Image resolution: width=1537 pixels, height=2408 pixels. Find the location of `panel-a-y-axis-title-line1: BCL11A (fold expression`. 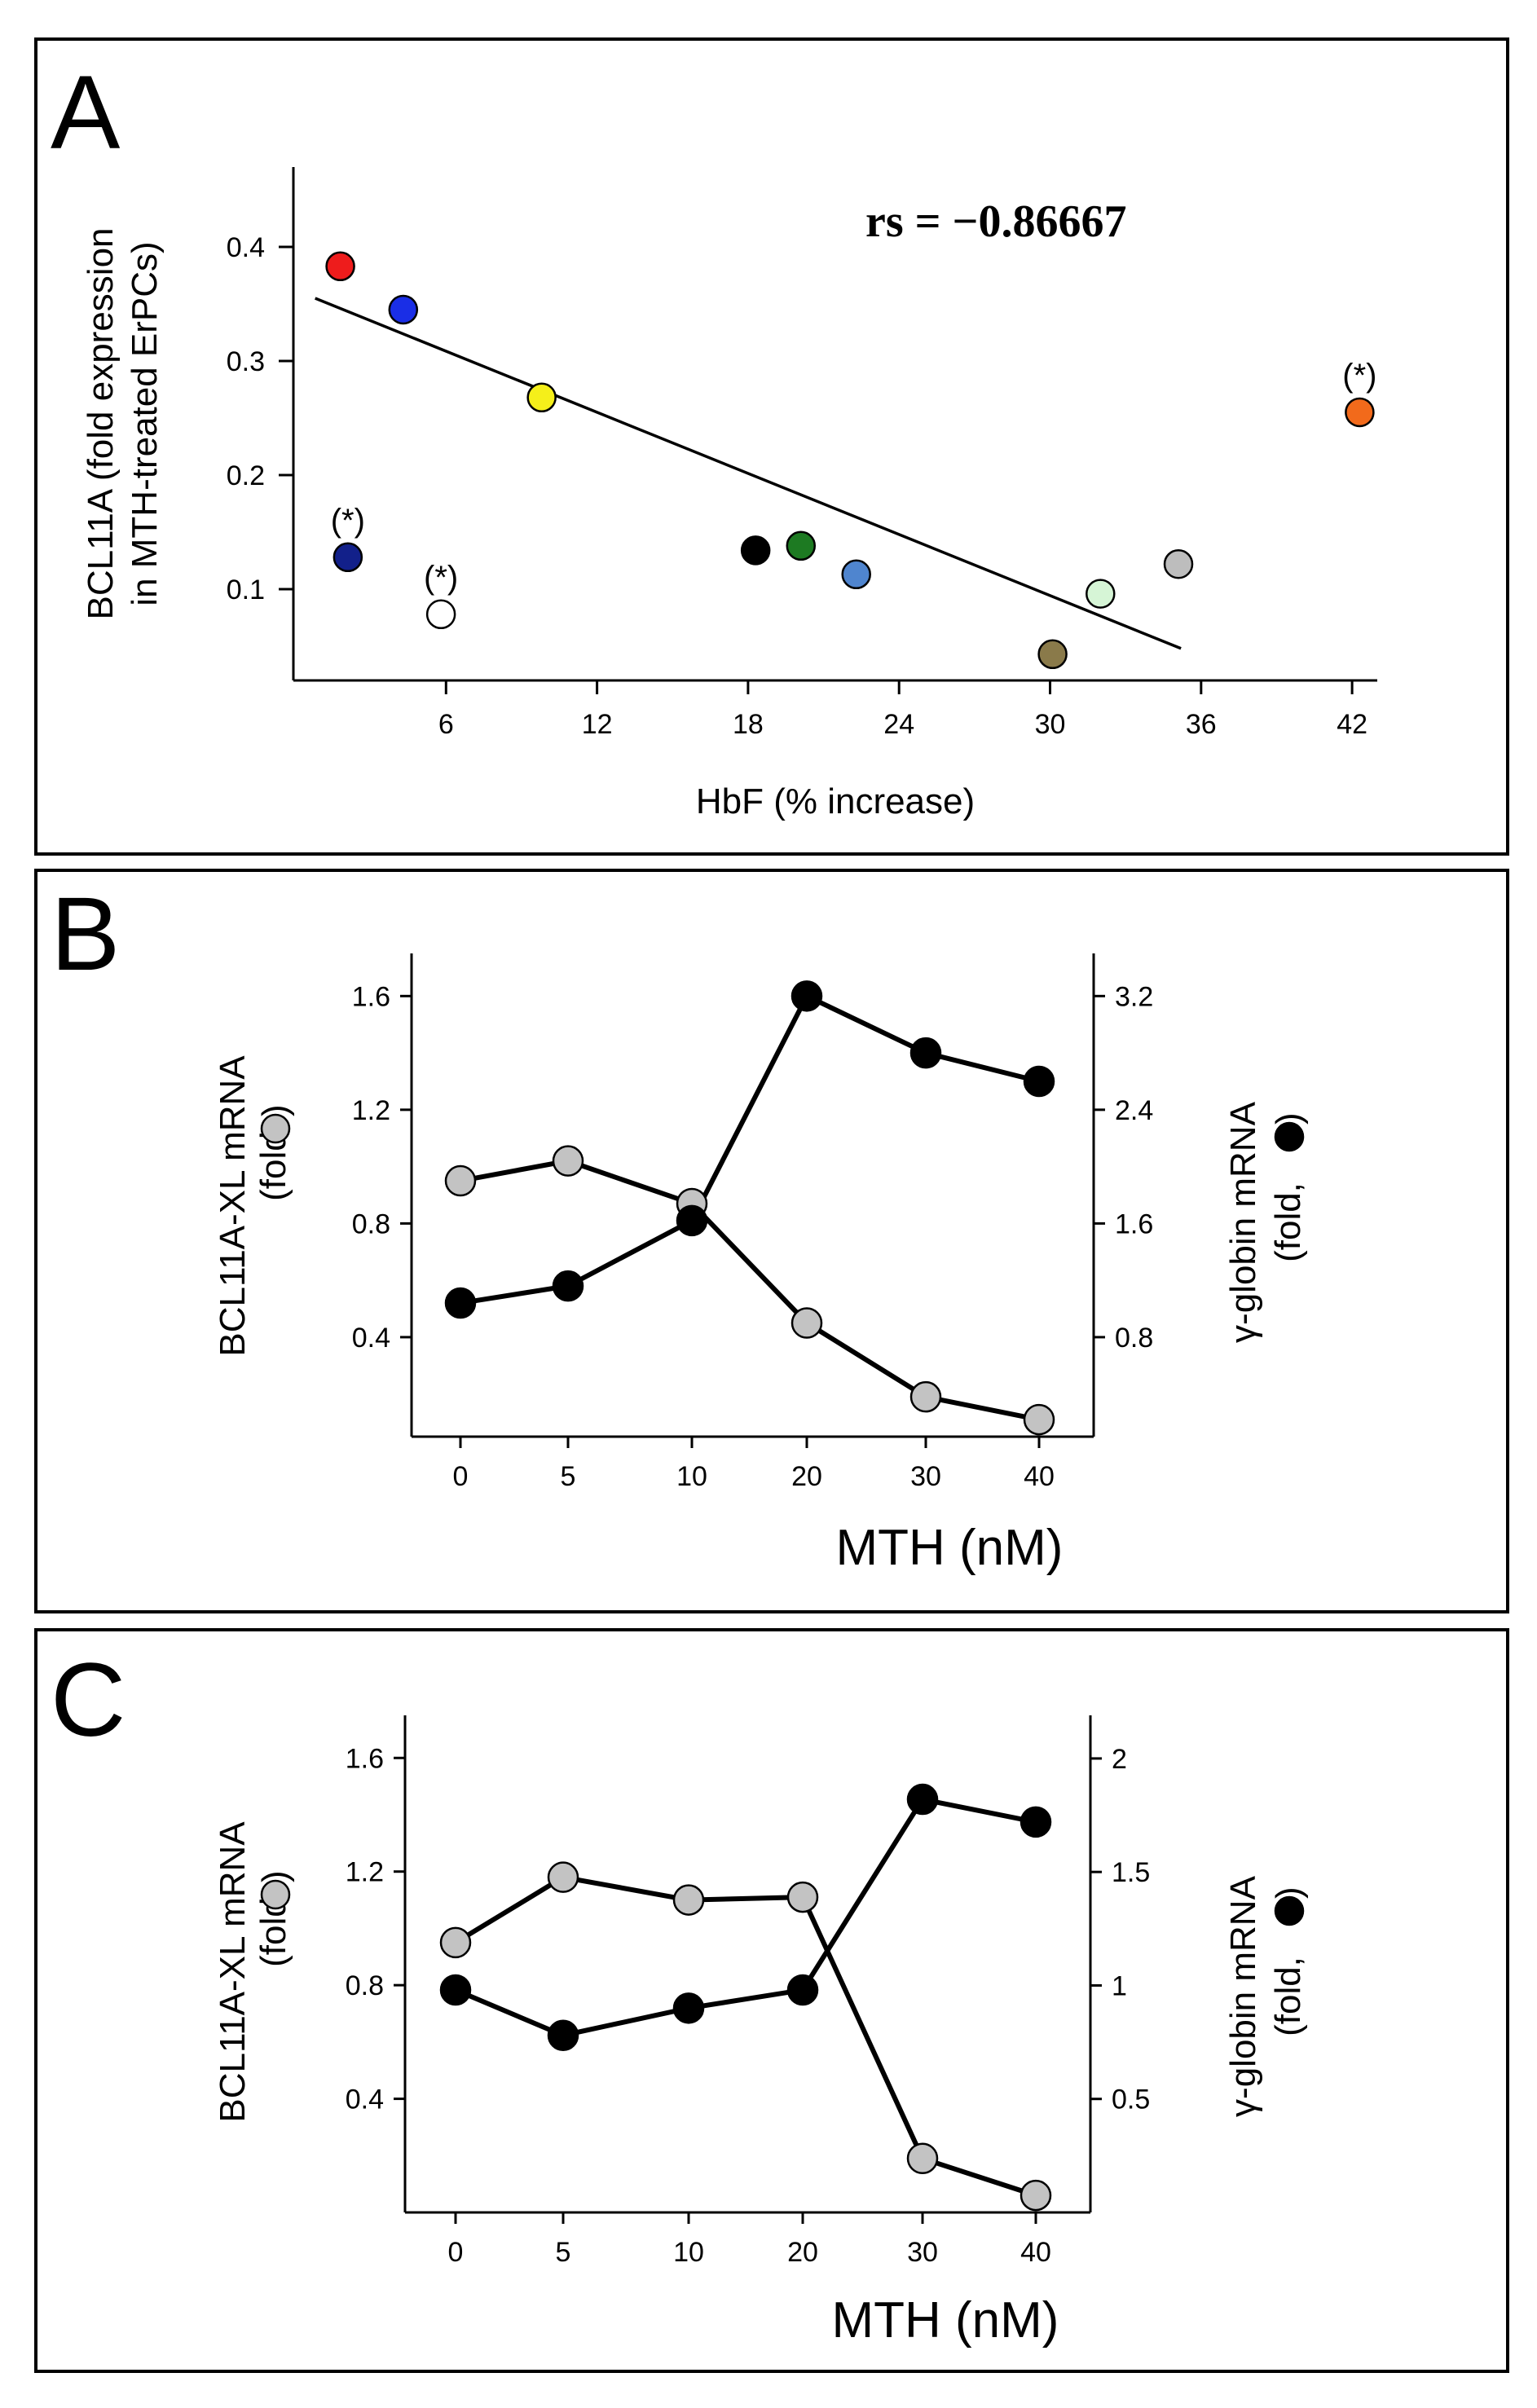

panel-a-y-axis-title-line1: BCL11A (fold expression is located at coordinates (101, 423).